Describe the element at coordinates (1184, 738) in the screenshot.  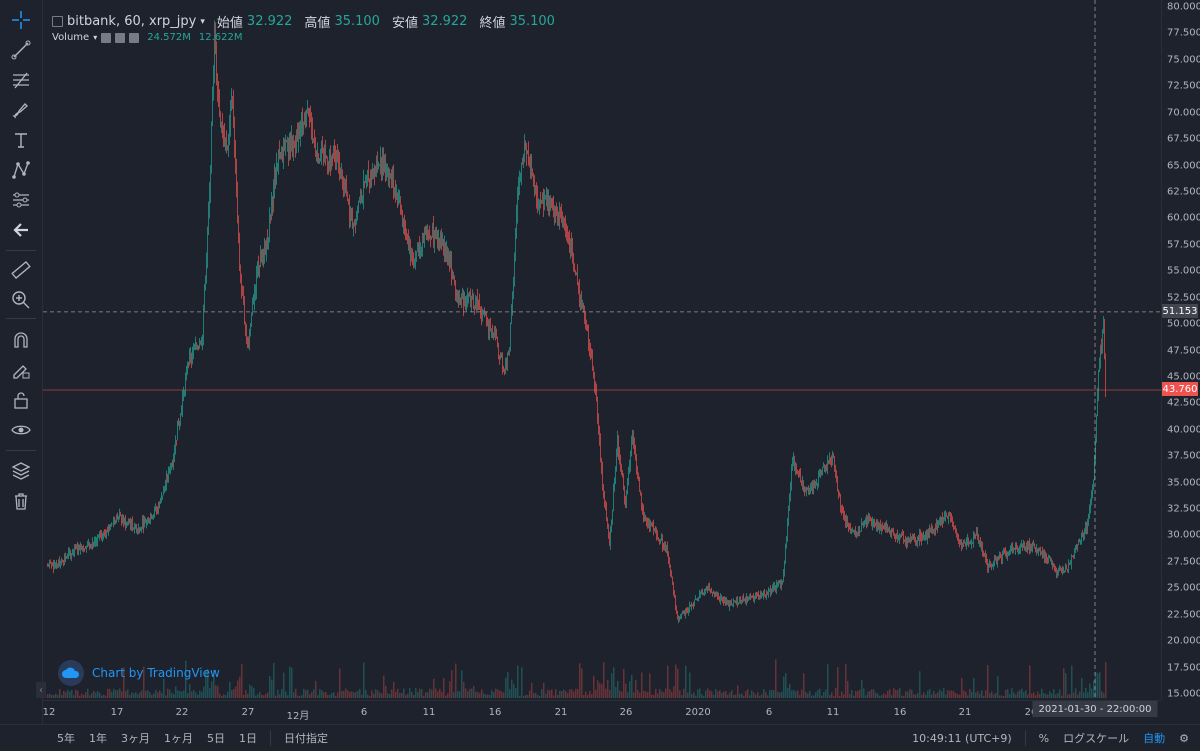
I see `gear-icon: ⚙` at that location.